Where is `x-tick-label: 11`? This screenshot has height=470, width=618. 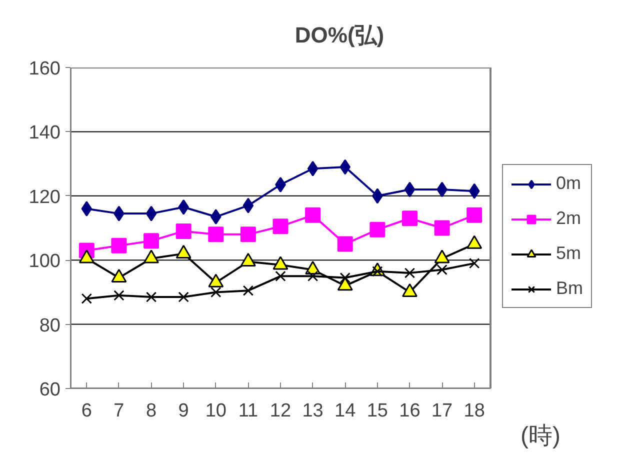
x-tick-label: 11 is located at coordinates (248, 411).